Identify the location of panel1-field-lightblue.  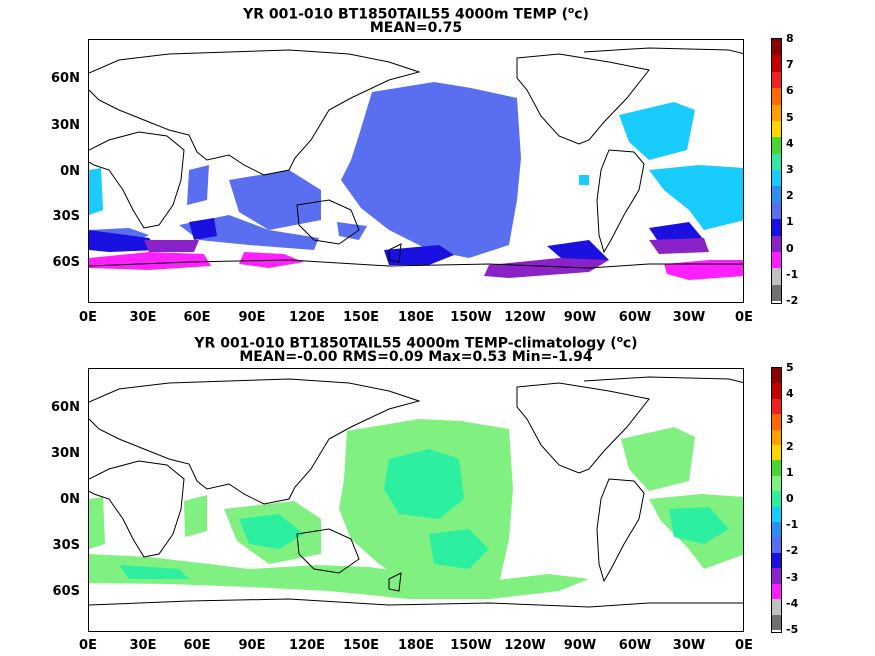
(416, 166).